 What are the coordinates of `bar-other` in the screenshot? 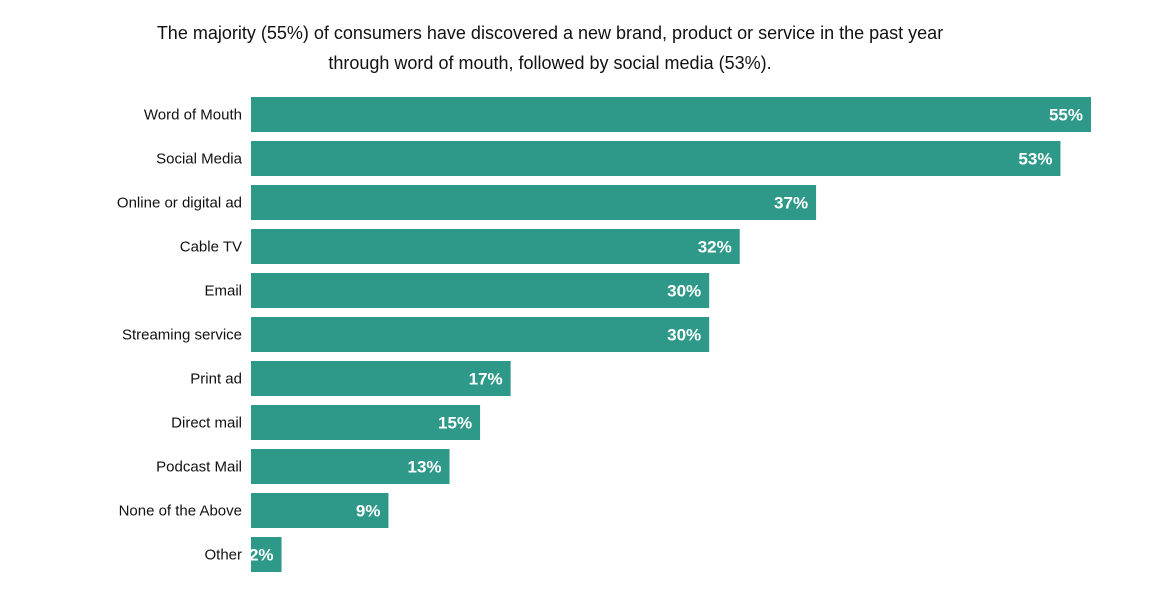 It's located at (266, 554).